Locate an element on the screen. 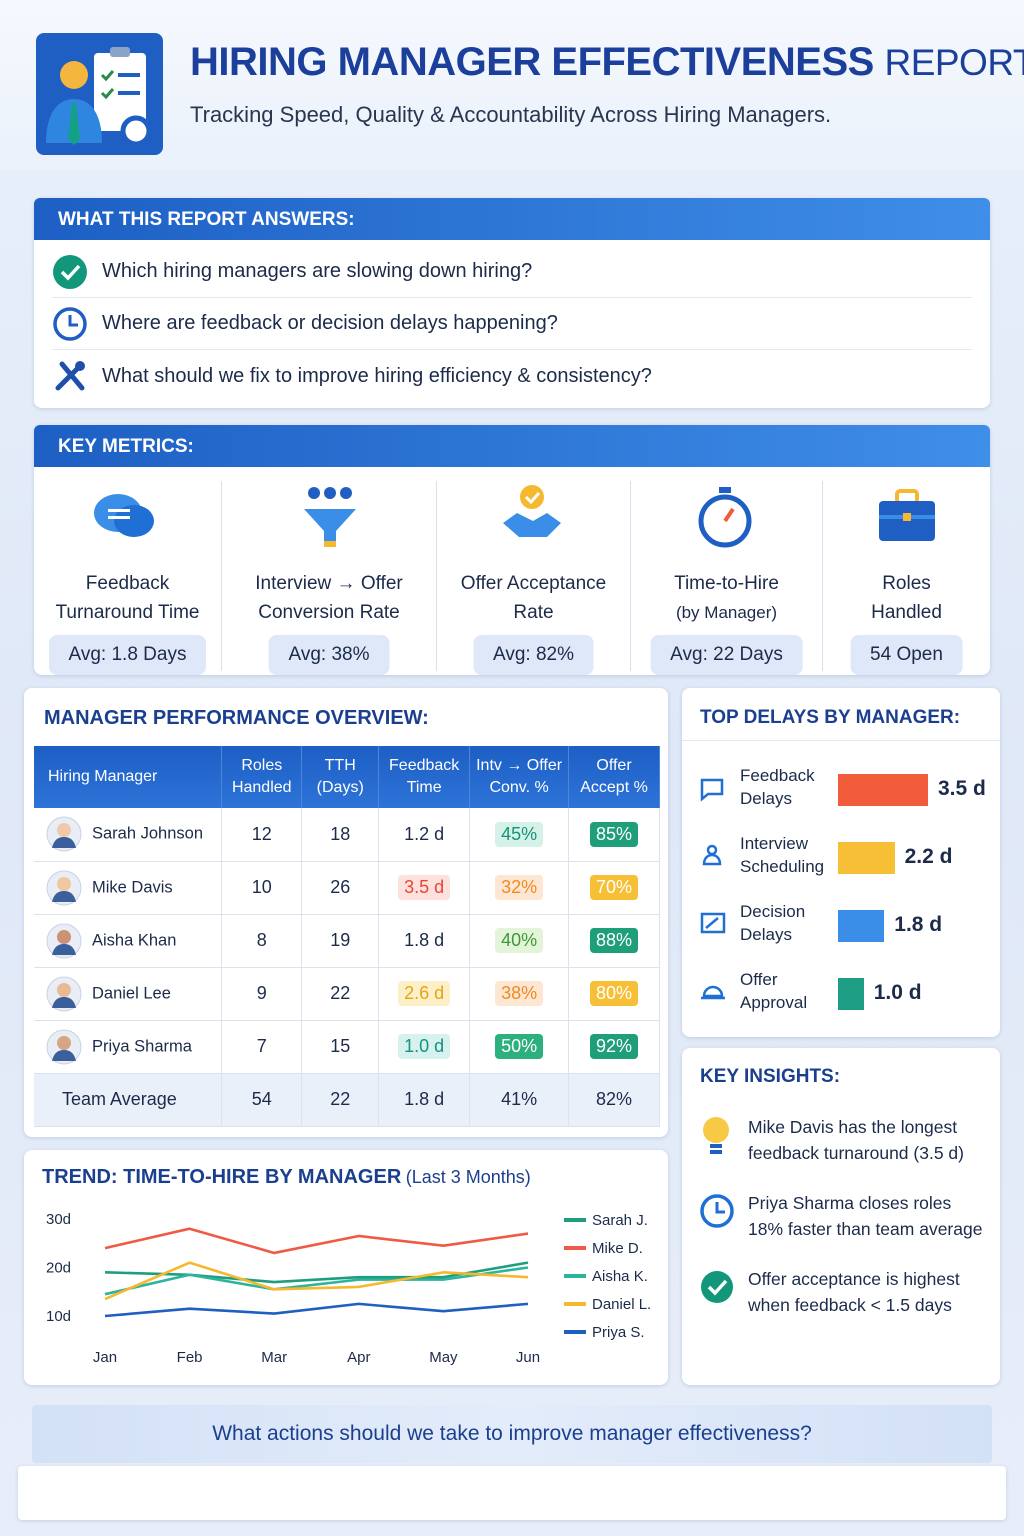 This screenshot has width=1024, height=1536. cell-value: 32% is located at coordinates (519, 887).